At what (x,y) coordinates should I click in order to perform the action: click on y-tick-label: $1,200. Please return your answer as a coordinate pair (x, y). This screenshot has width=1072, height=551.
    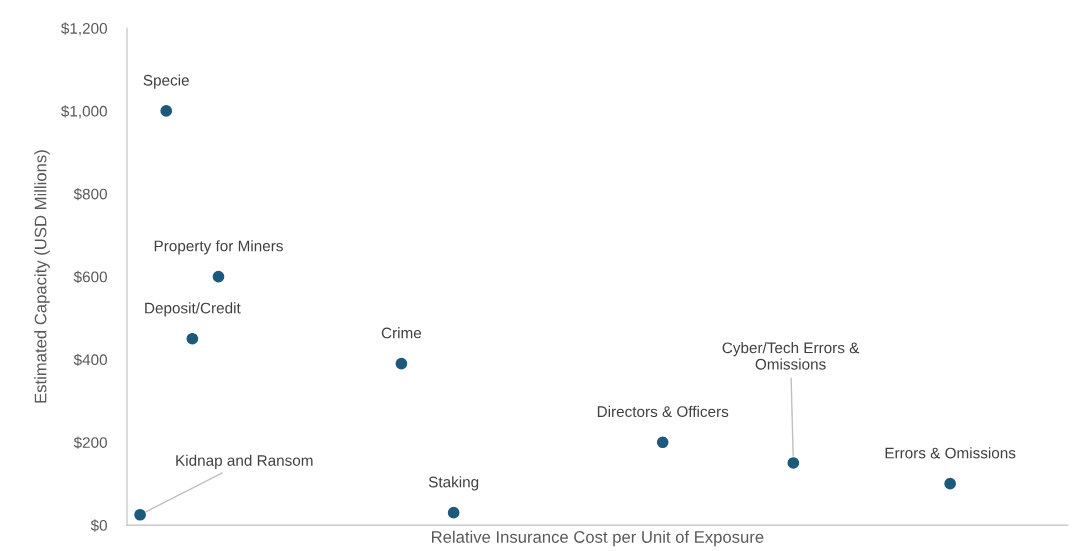
    Looking at the image, I should click on (84, 29).